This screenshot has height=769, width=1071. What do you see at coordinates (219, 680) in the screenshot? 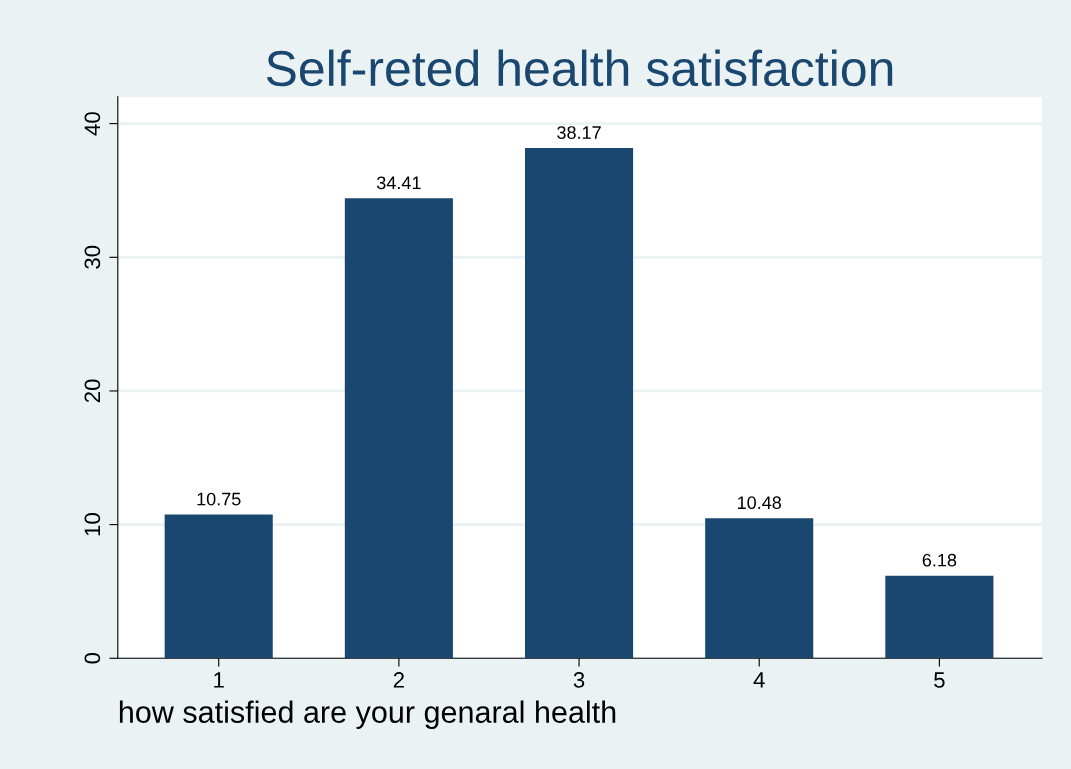
I see `x-tick-label: 1` at bounding box center [219, 680].